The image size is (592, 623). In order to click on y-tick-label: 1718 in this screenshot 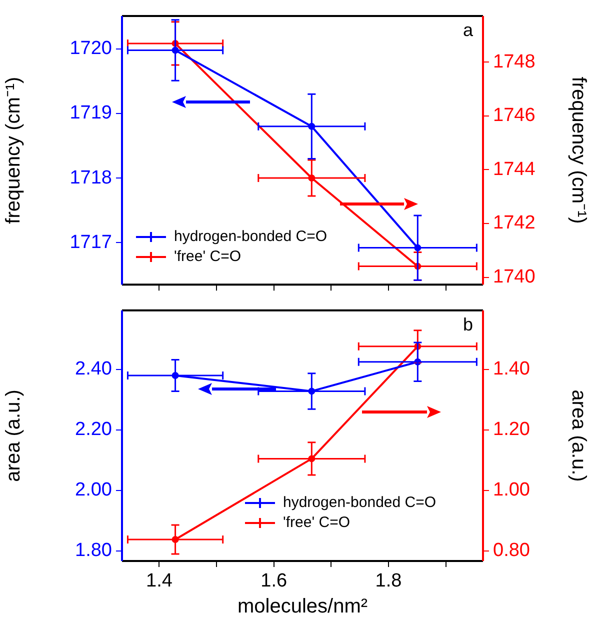, I will do `click(91, 177)`.